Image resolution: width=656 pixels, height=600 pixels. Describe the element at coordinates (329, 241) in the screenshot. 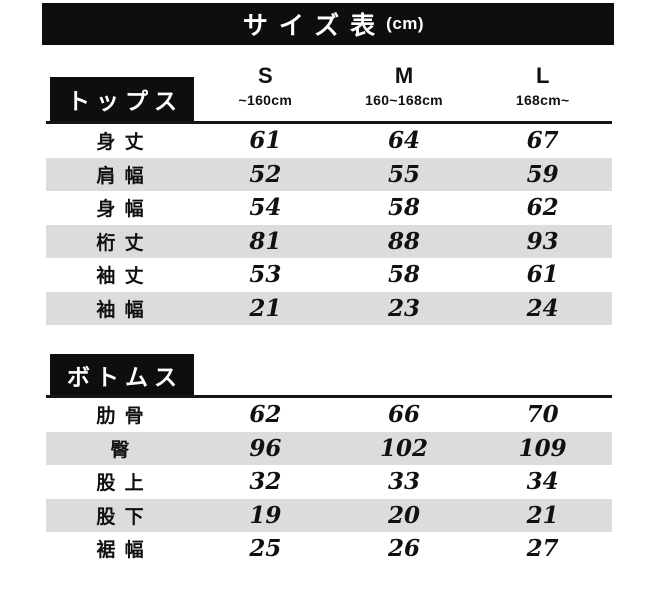

I see `table-row-sleeve-from-center: 桁 丈 81 88 93` at that location.